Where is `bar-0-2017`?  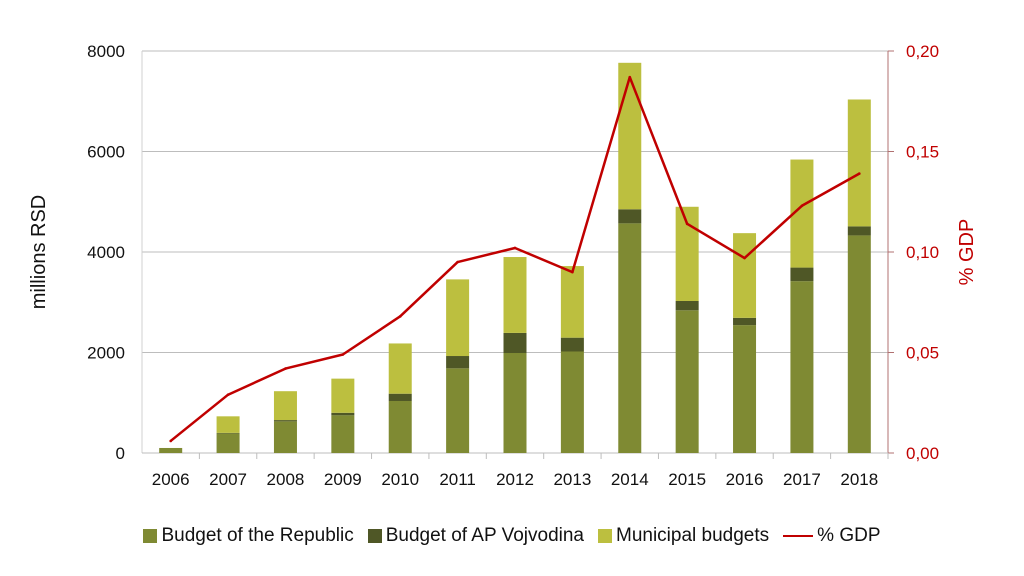 bar-0-2017 is located at coordinates (802, 367).